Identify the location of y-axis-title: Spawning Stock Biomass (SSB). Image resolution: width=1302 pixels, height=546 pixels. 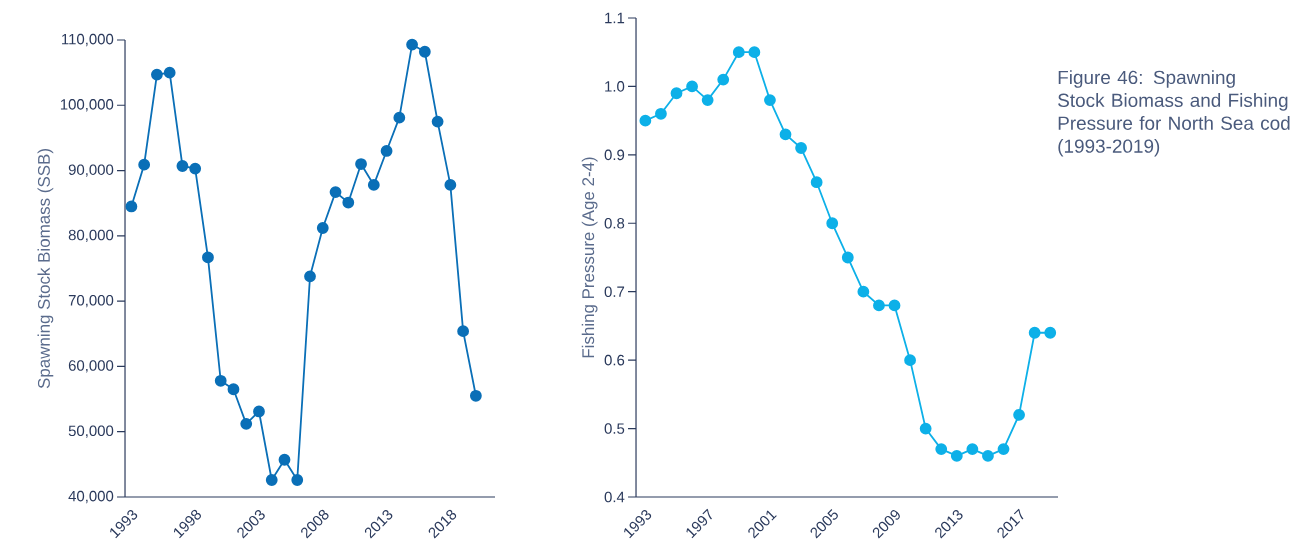
(45, 269).